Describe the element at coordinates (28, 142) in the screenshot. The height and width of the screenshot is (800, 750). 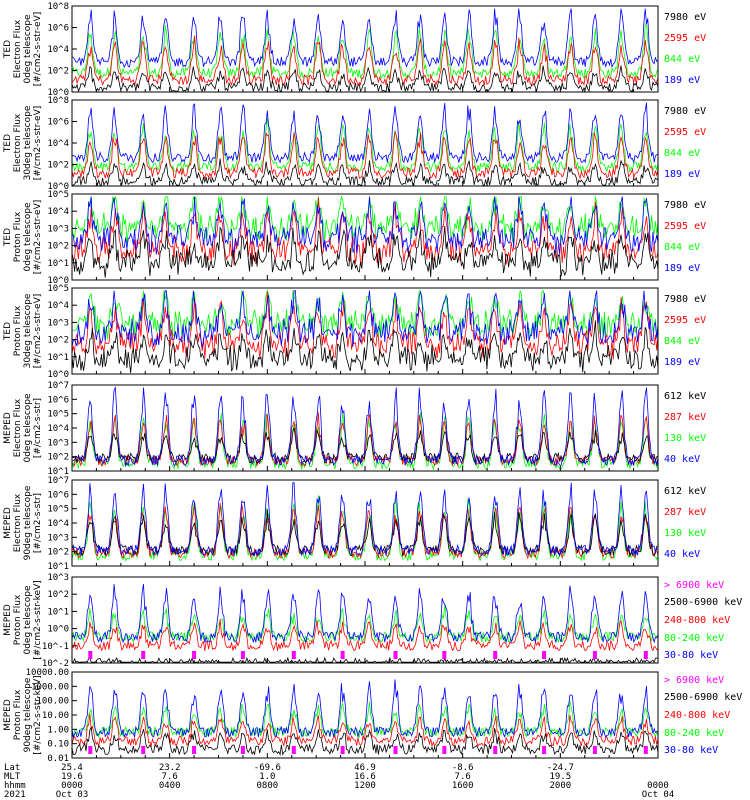
I see `y-axis-label: 30deg telescope` at that location.